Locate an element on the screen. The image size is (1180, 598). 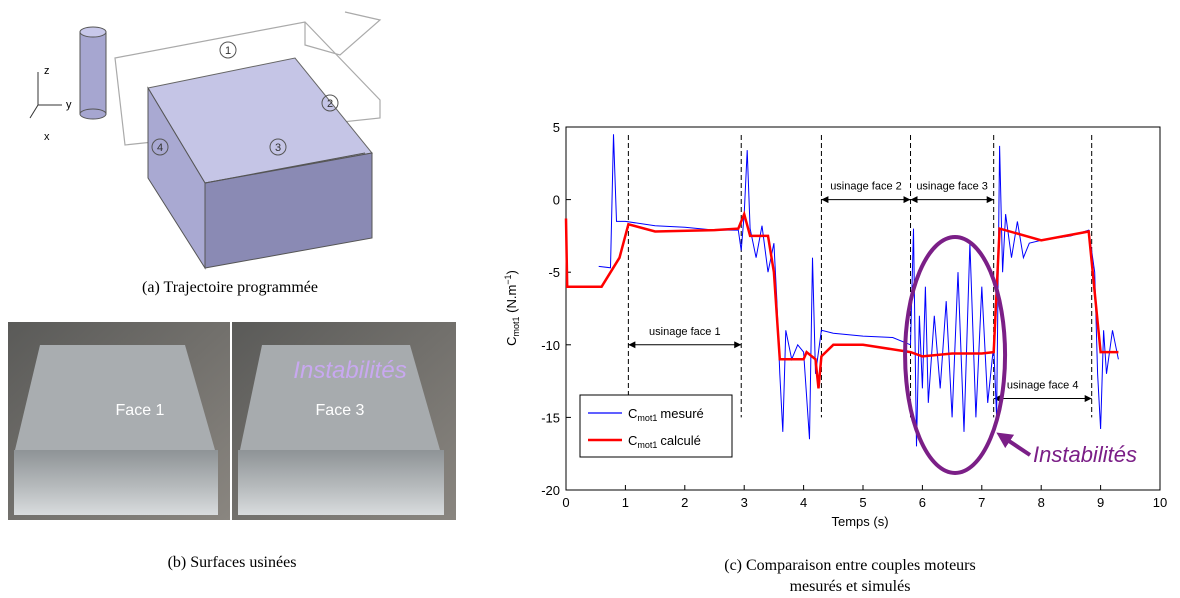
marker: 4 is located at coordinates (160, 148).